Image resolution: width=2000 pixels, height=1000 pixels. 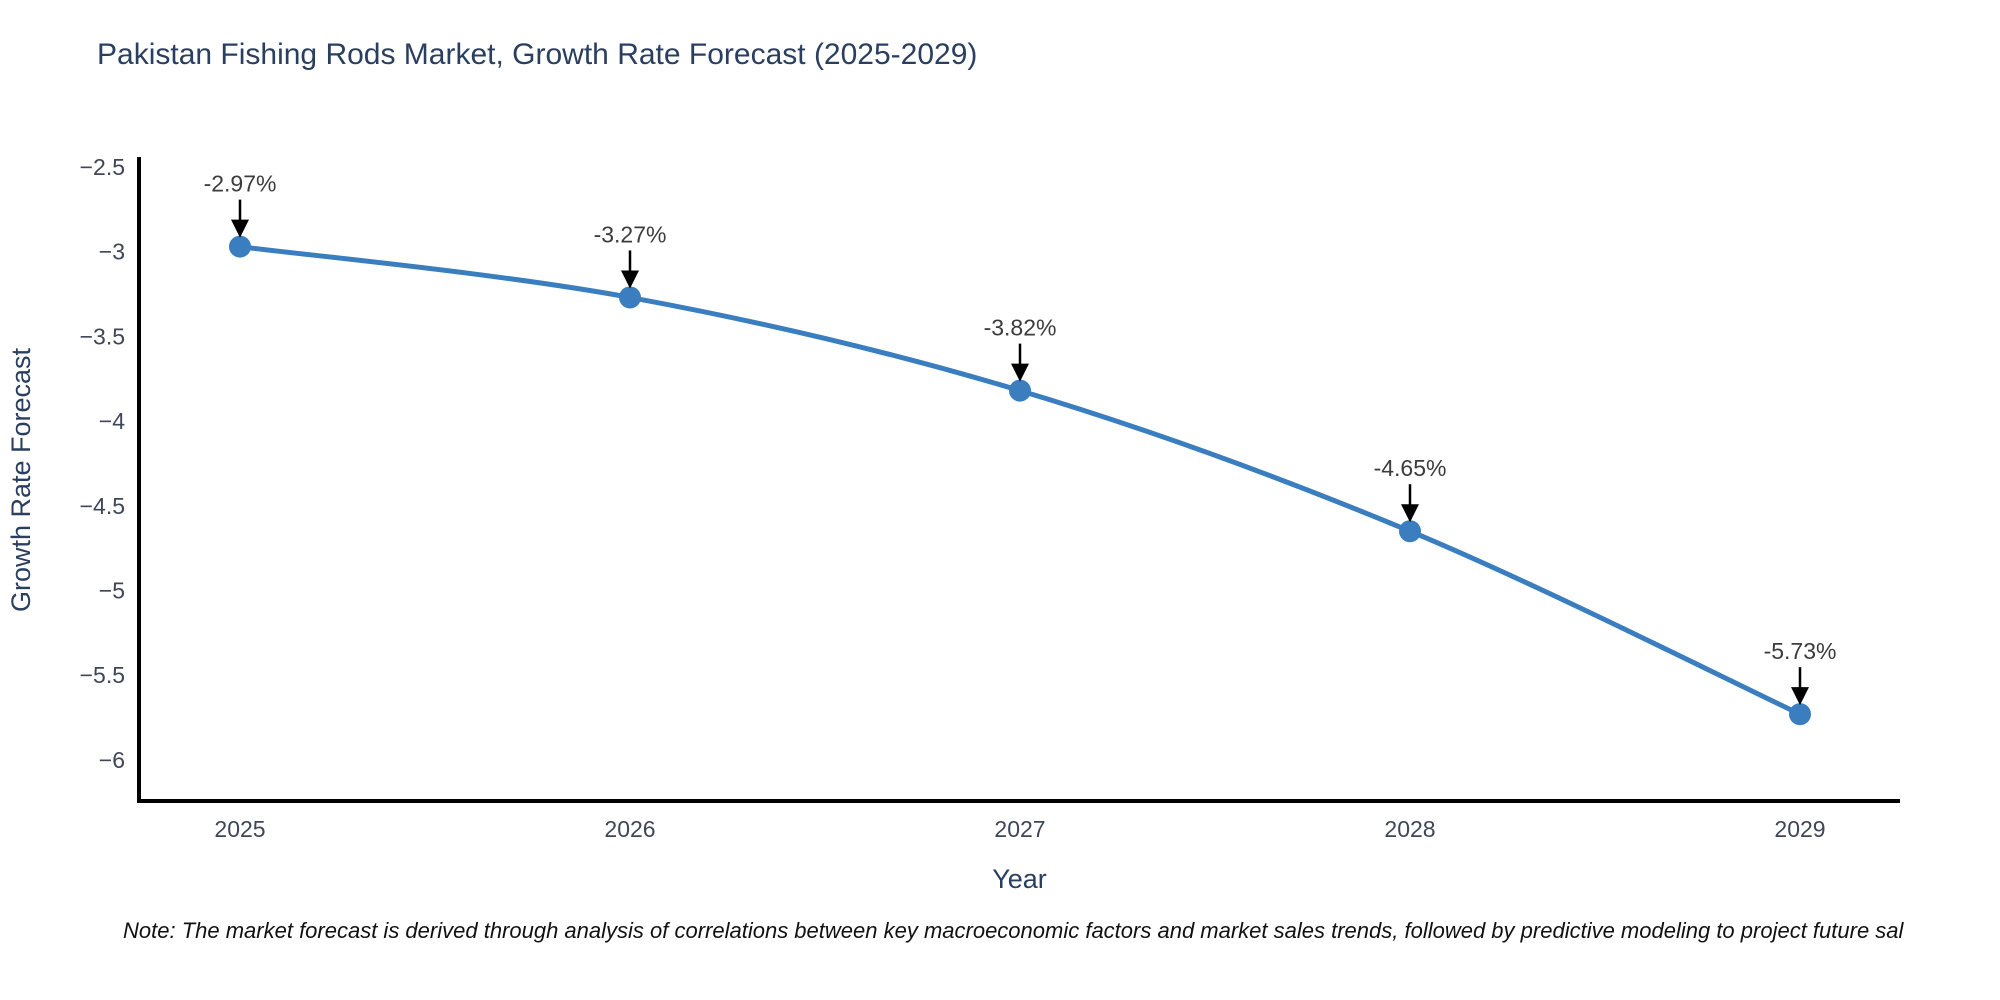 I want to click on point-annotation-label: -5.73%, so click(x=1800, y=651).